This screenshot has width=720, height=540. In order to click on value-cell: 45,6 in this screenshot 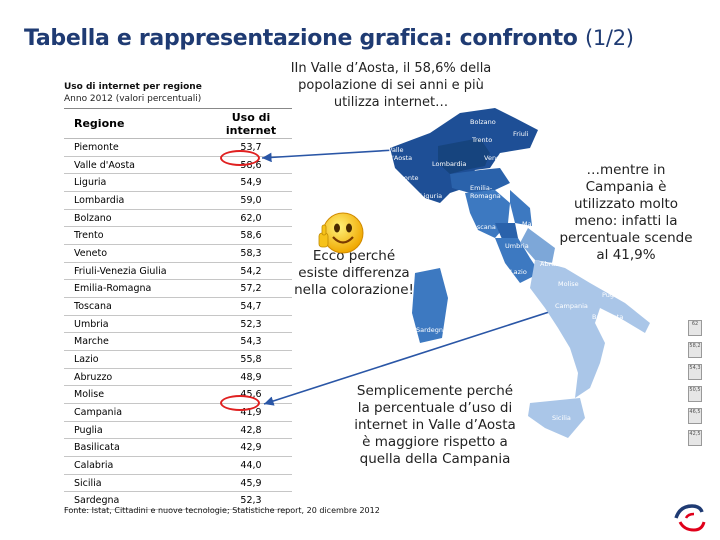, I will do `click(251, 395)`.